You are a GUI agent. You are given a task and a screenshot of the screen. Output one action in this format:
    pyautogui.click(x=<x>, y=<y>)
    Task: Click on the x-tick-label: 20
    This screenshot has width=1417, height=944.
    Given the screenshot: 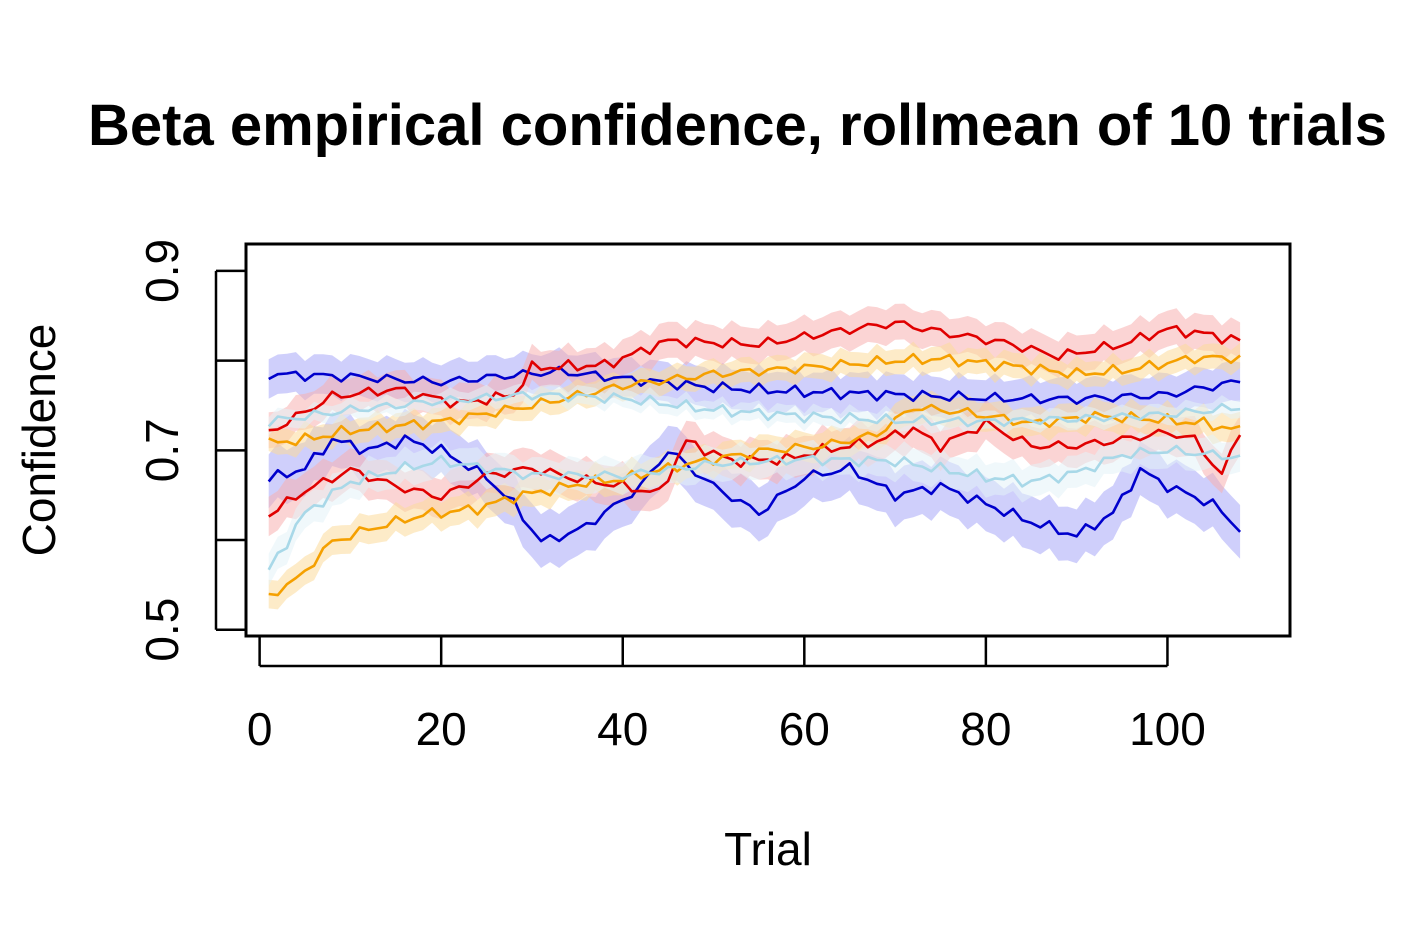 What is the action you would take?
    pyautogui.click(x=441, y=729)
    